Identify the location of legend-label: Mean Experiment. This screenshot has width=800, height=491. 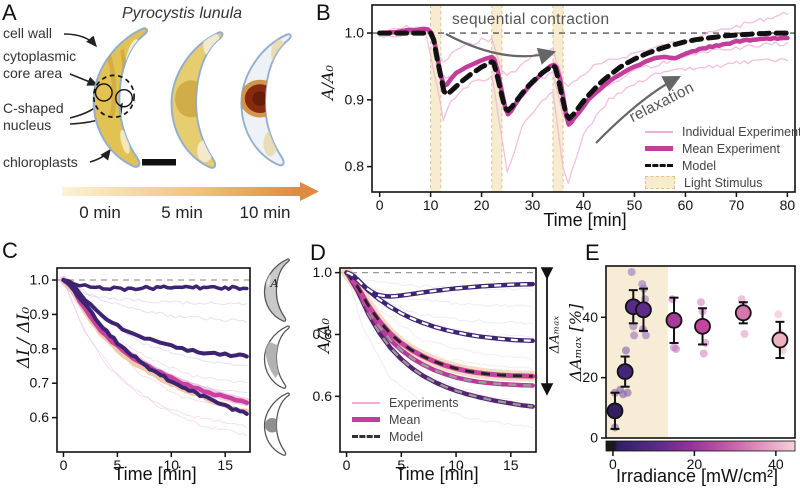
(731, 148).